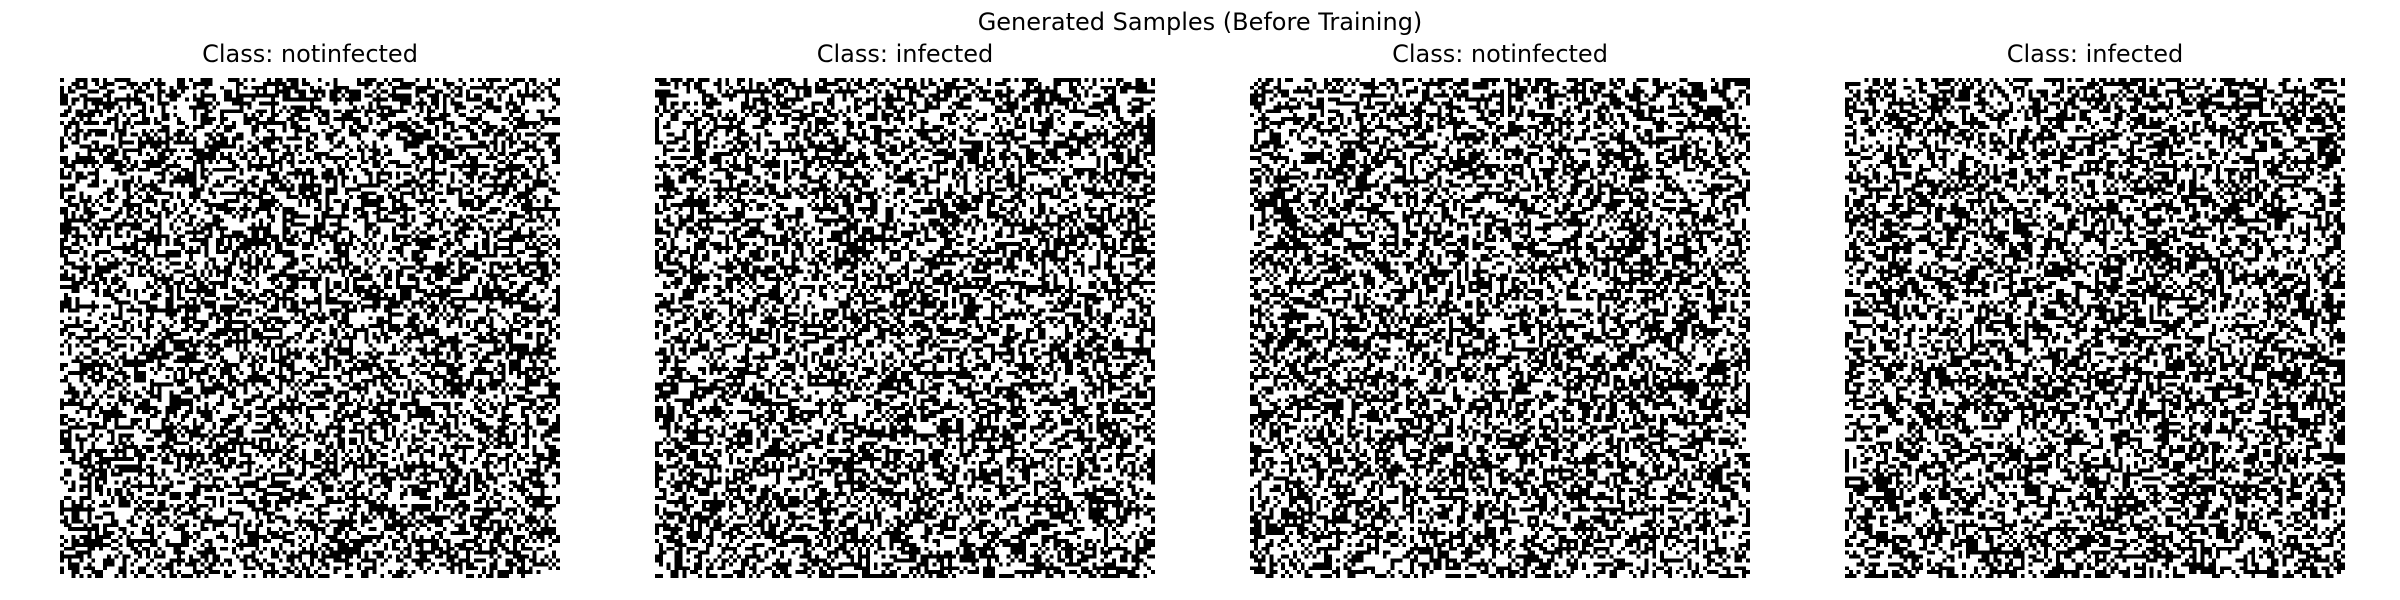 The width and height of the screenshot is (2400, 600). Describe the element at coordinates (2095, 54) in the screenshot. I see `sample-4-title: Class: infected` at that location.